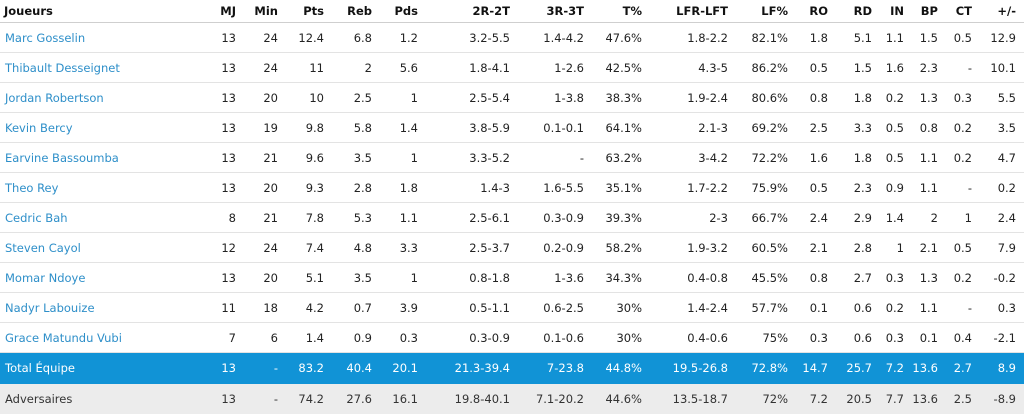 The height and width of the screenshot is (415, 1024). I want to click on column-header: Min, so click(263, 11).